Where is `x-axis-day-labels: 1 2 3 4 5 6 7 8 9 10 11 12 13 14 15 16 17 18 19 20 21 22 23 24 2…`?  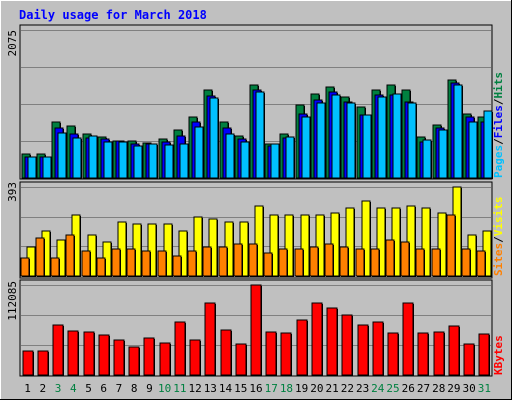 x-axis-day-labels: 1 2 3 4 5 6 7 8 9 10 11 12 13 14 15 16 17 18 19 20 21 22 23 24 2… is located at coordinates (257, 388).